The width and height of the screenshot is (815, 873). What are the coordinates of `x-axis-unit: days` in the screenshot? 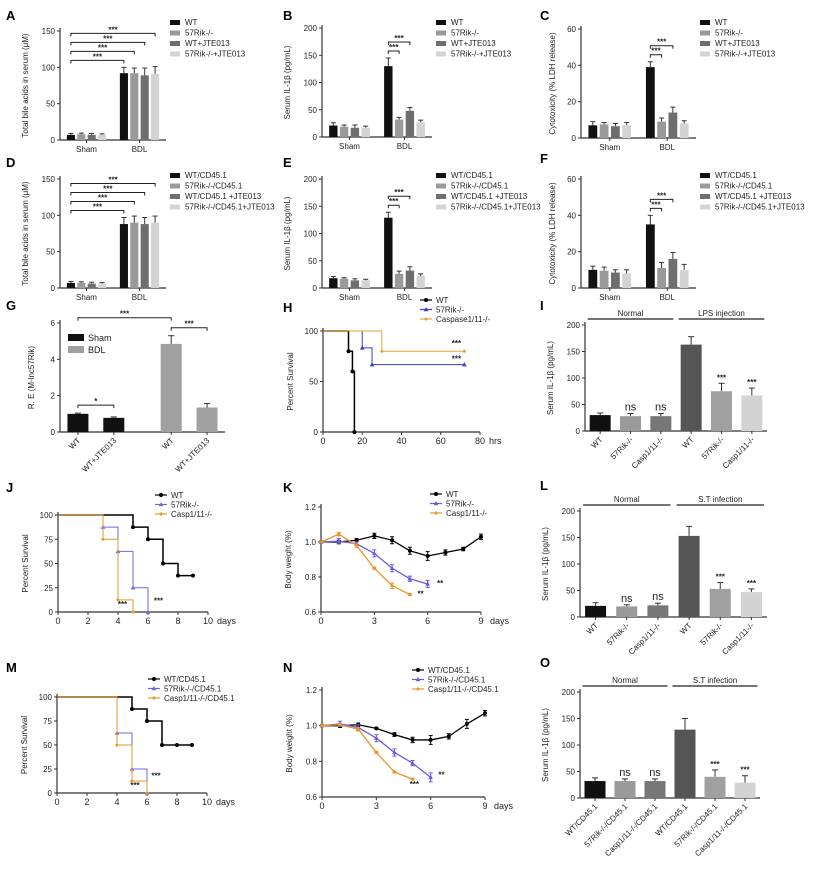 It's located at (227, 621).